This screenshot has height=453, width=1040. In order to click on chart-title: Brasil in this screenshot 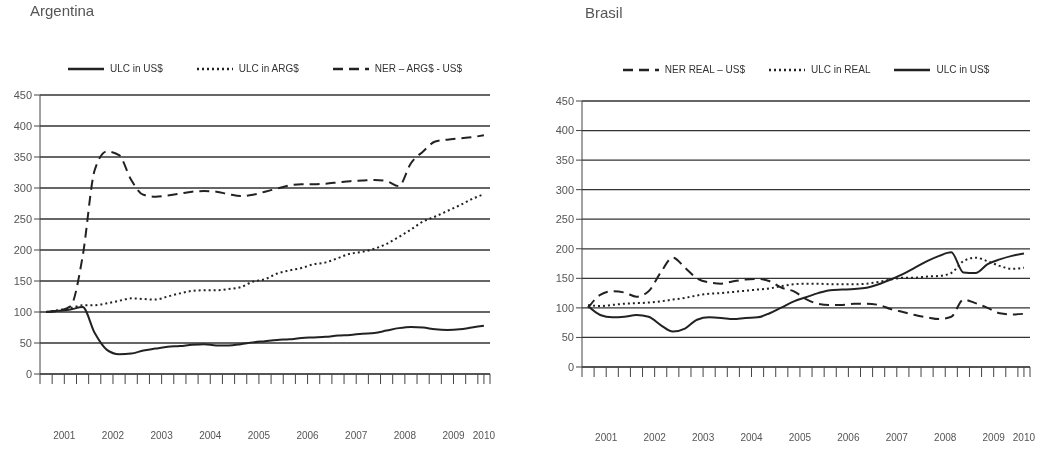, I will do `click(604, 12)`.